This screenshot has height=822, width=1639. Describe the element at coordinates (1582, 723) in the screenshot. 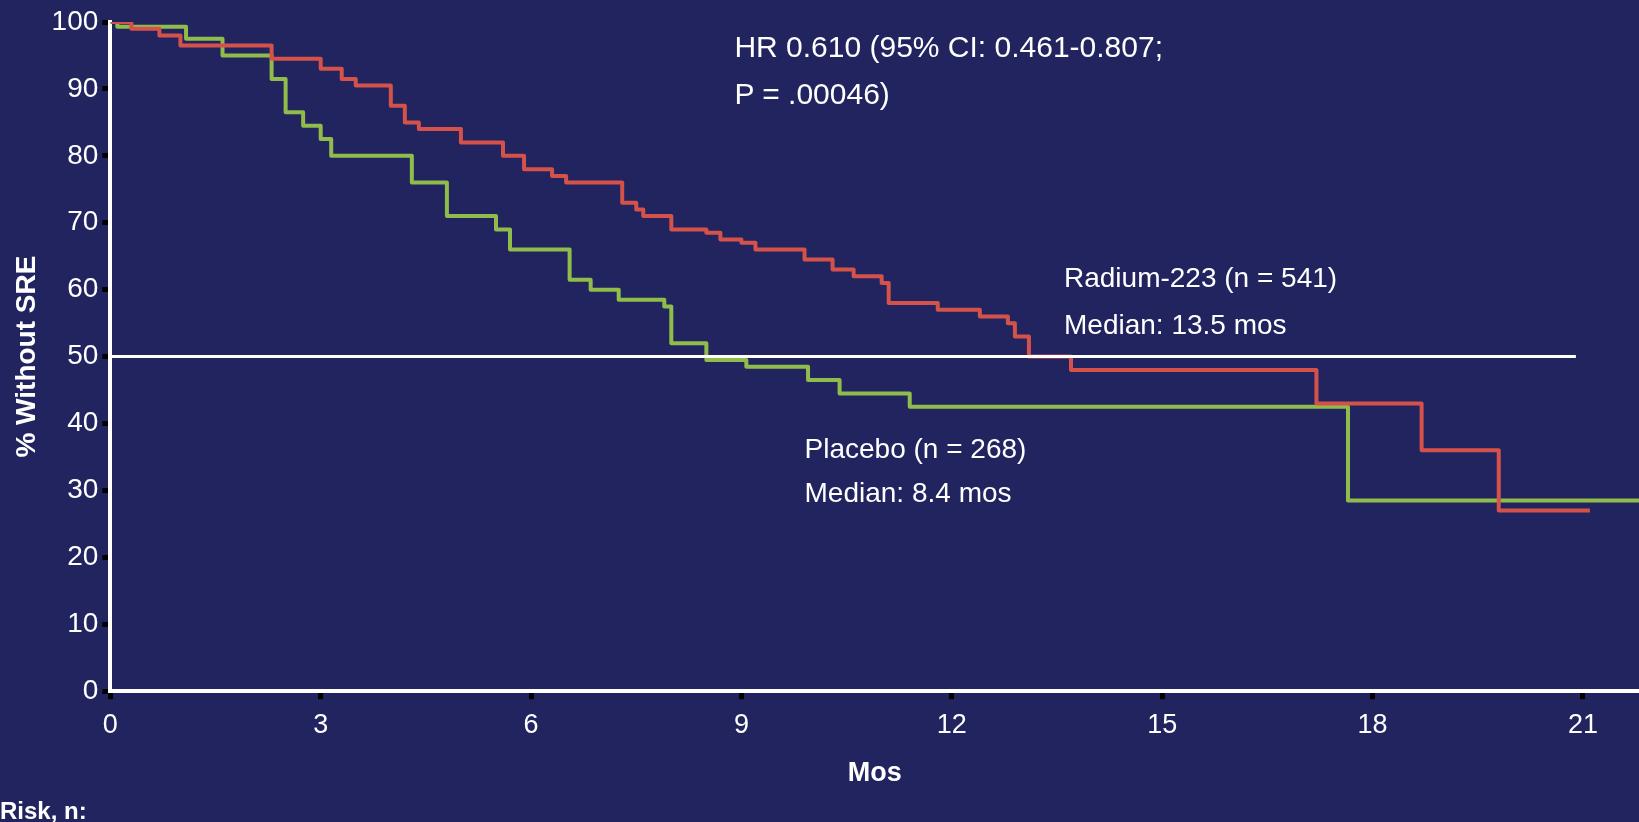

I see `x-tick-label: 21` at that location.